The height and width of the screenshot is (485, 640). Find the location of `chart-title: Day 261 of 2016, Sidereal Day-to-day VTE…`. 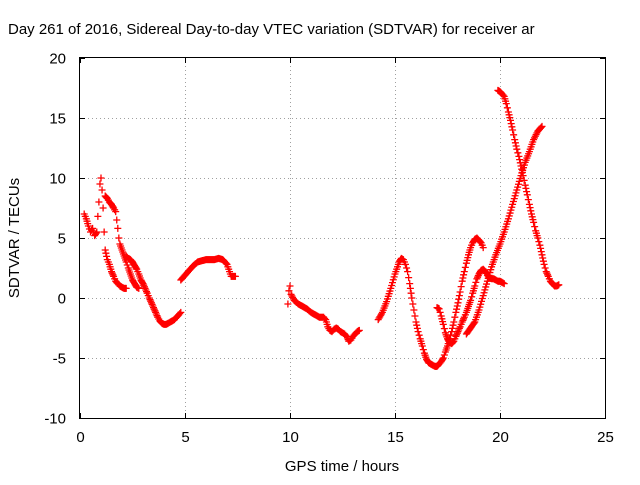

chart-title: Day 261 of 2016, Sidereal Day-to-day VTE… is located at coordinates (271, 29).